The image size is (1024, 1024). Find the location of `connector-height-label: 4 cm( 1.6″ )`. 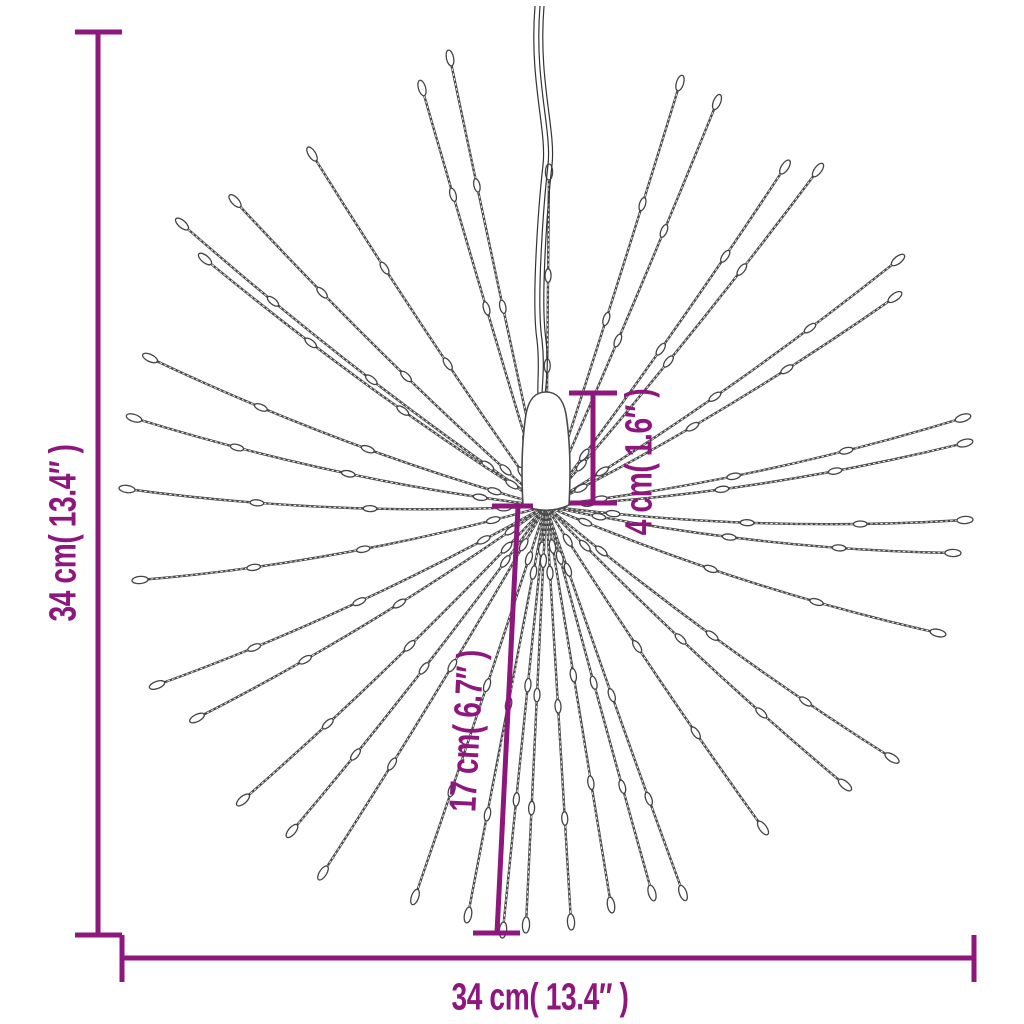

connector-height-label: 4 cm( 1.6″ ) is located at coordinates (639, 462).